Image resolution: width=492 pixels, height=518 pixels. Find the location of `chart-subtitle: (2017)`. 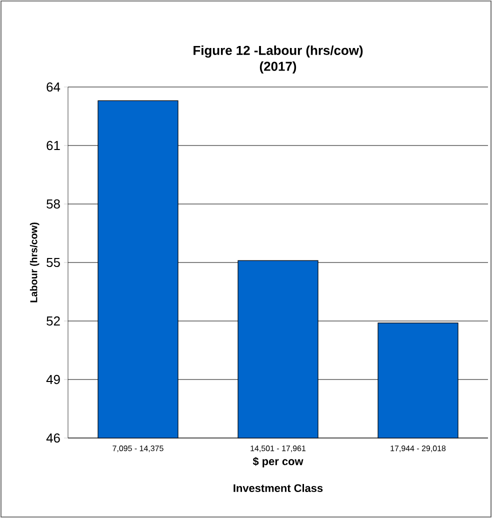

chart-subtitle: (2017) is located at coordinates (278, 67).